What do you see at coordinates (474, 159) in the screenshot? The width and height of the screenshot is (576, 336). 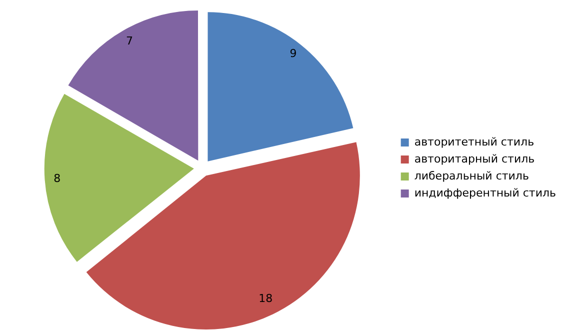 I see `legend-label: авторитарный стиль` at bounding box center [474, 159].